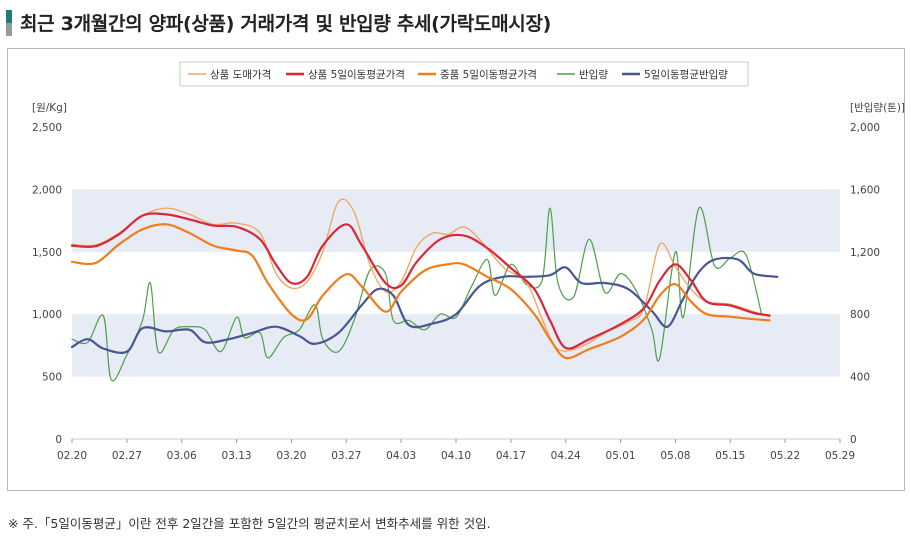 This screenshot has width=911, height=541. What do you see at coordinates (865, 128) in the screenshot?
I see `y-right-tick-label: 2,000` at bounding box center [865, 128].